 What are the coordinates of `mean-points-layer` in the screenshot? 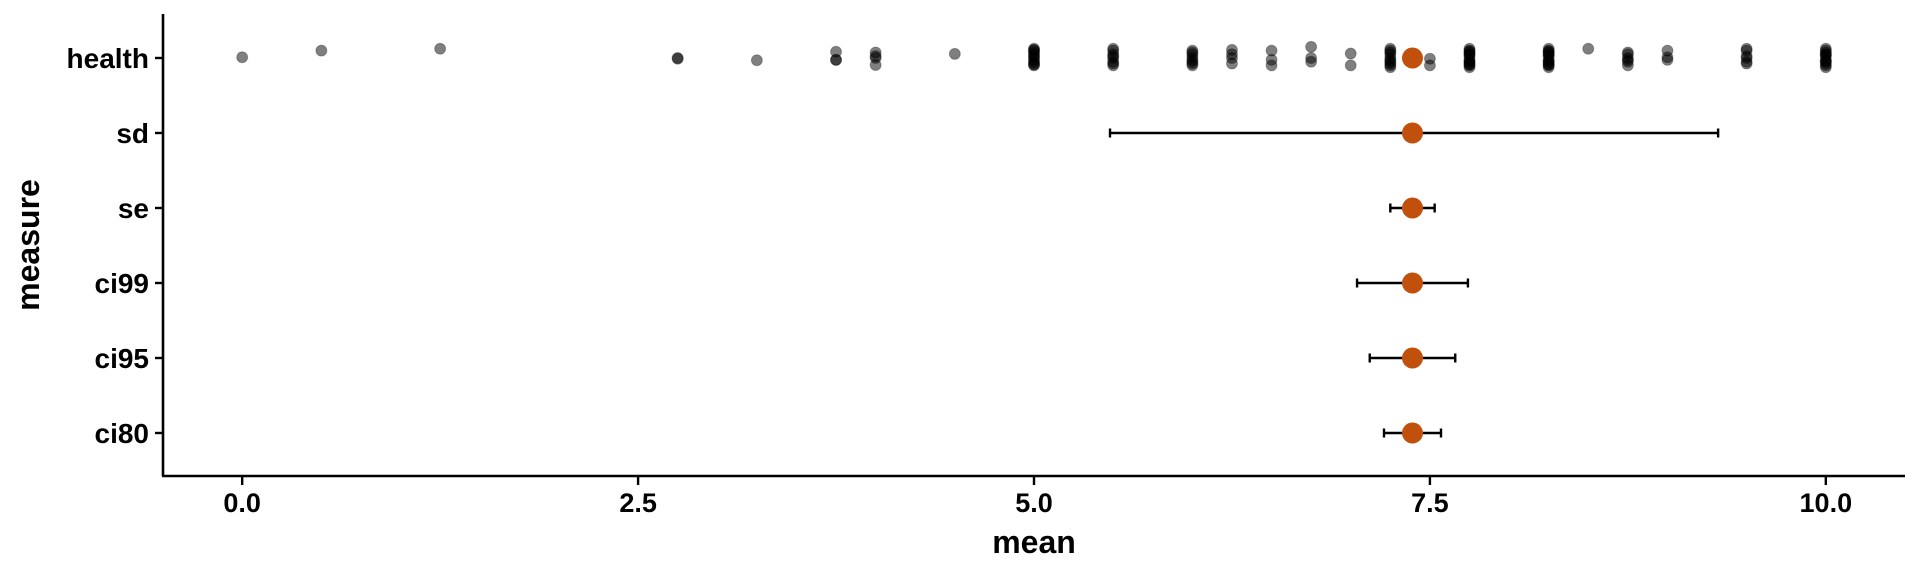 It's located at (1412, 245).